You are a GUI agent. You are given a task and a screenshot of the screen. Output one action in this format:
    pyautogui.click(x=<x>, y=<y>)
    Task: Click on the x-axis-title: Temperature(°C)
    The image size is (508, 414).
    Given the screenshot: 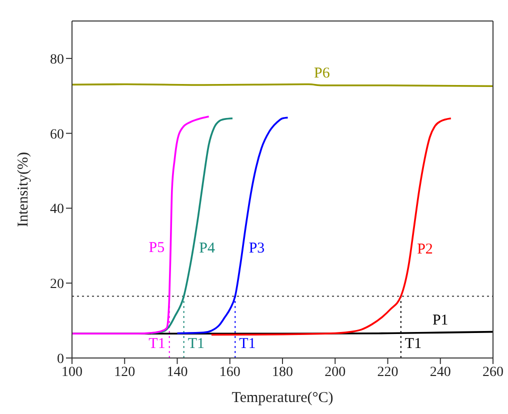 What is the action you would take?
    pyautogui.click(x=283, y=398)
    